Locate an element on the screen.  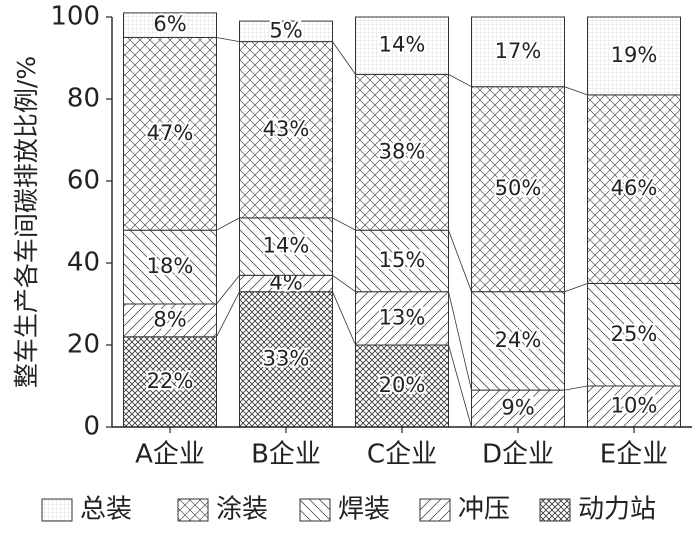
data-label: 6% is located at coordinates (169, 24).